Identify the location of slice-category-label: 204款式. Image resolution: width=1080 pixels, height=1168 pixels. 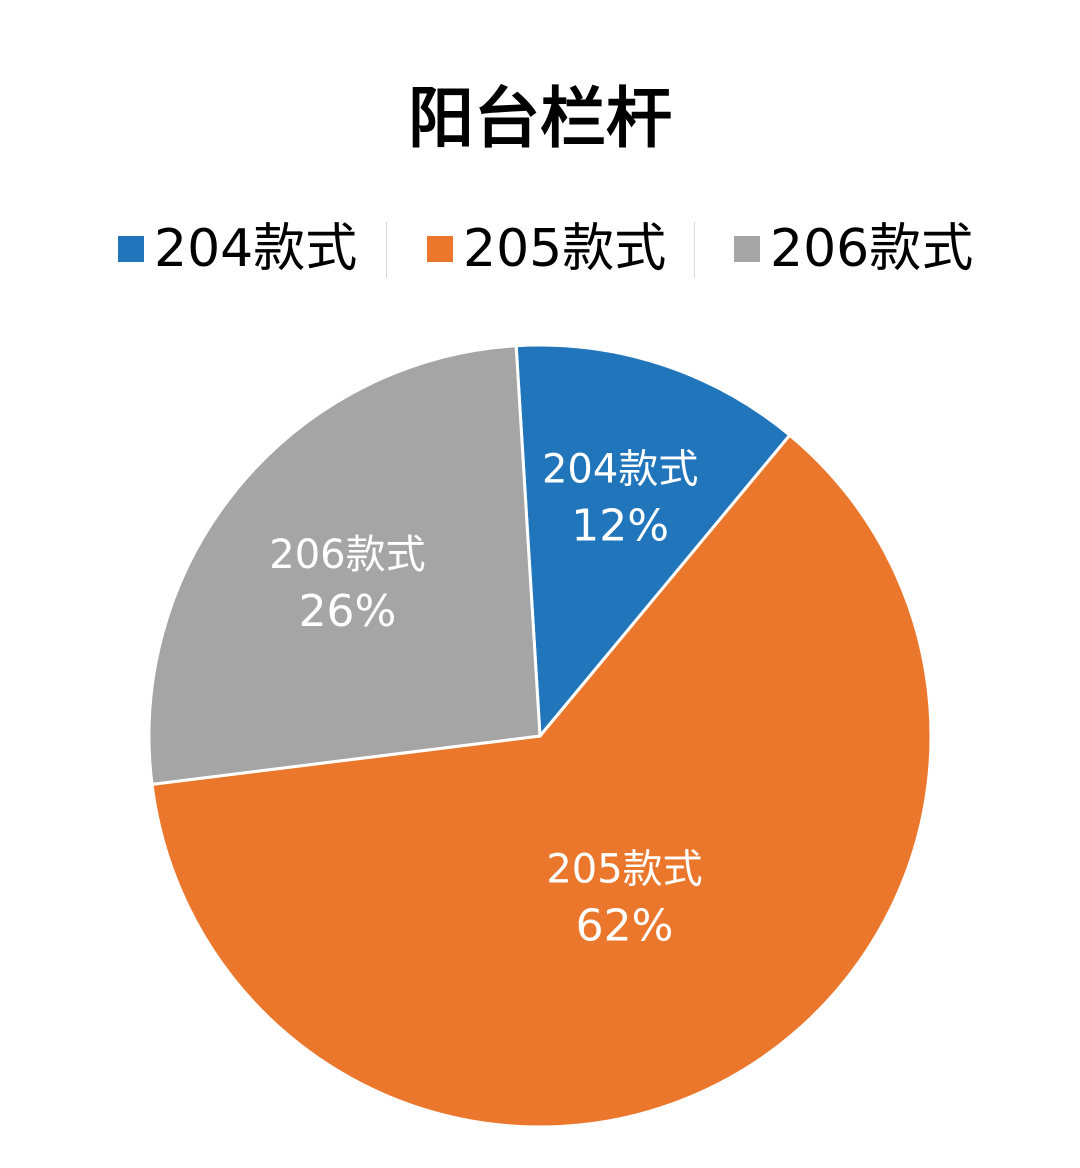
(620, 470).